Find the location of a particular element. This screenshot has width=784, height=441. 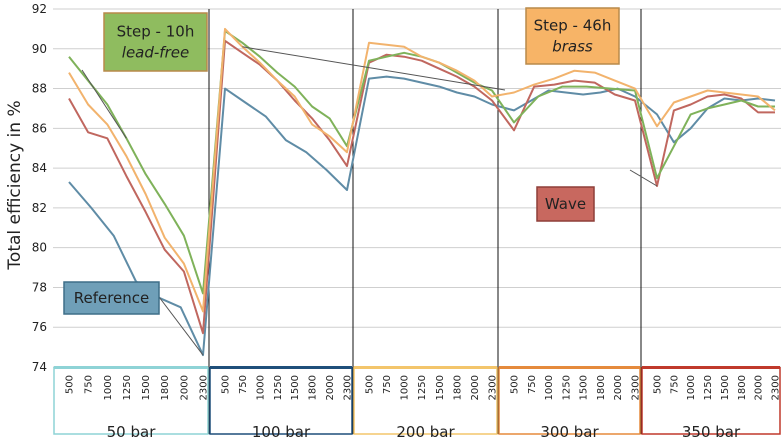

y-tick-label: 92 is located at coordinates (39, 9).